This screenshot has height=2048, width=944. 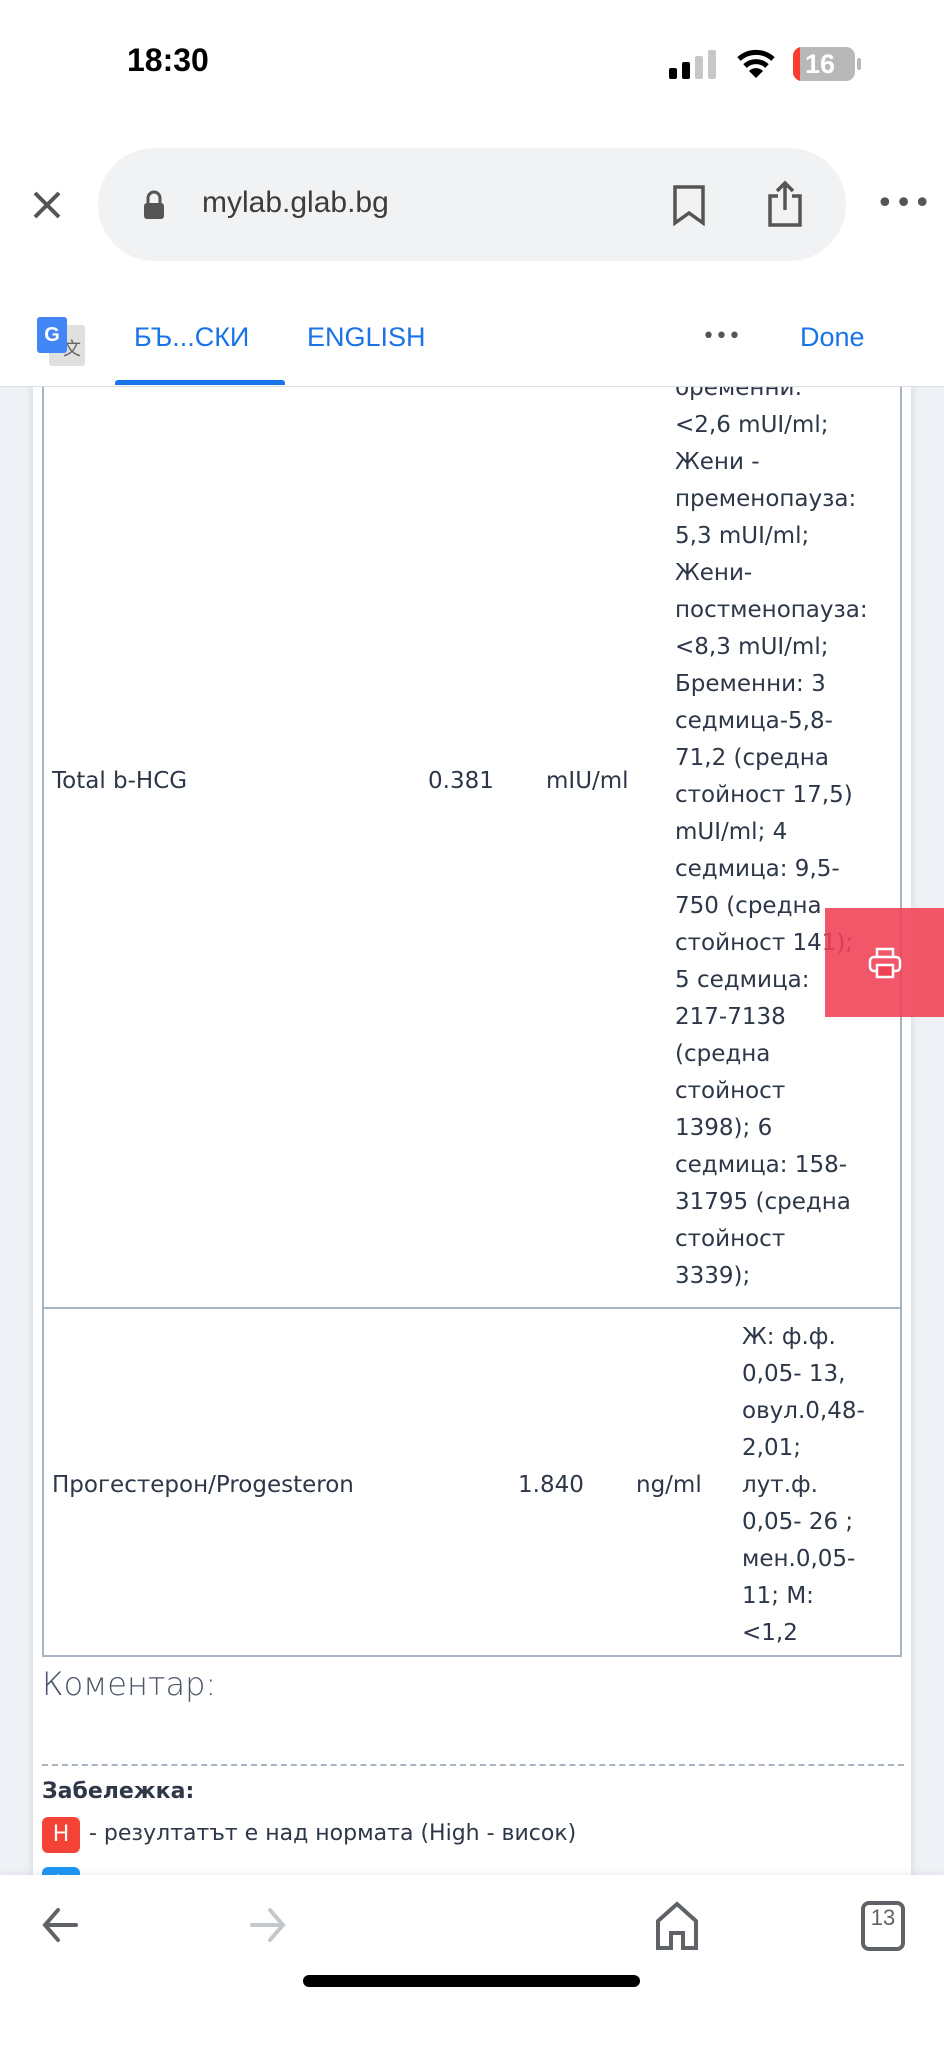 What do you see at coordinates (730, 1017) in the screenshot?
I see `reference-line: 217-7138` at bounding box center [730, 1017].